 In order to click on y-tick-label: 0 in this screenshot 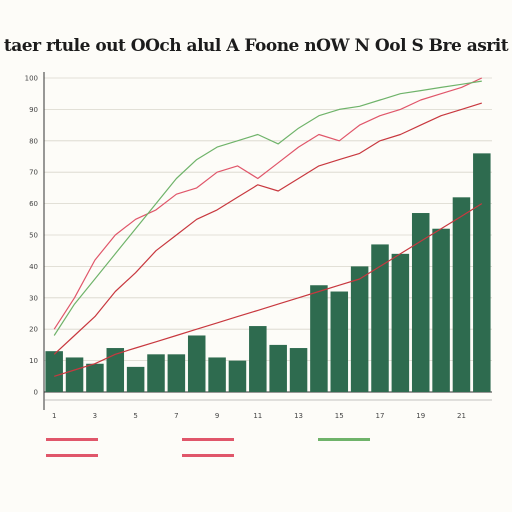, I will do `click(36, 393)`.